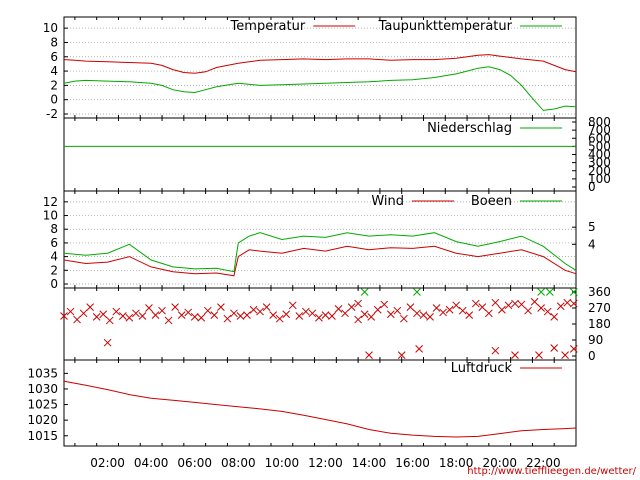 This screenshot has height=480, width=640. Describe the element at coordinates (599, 308) in the screenshot. I see `y-right-tick-label: 270` at that location.